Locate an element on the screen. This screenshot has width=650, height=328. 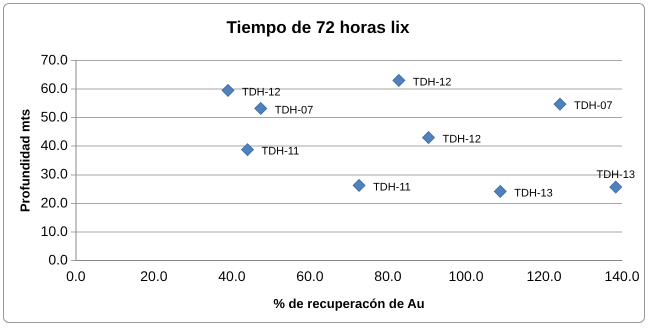
y-tick-label: 40.0 is located at coordinates (54, 145).